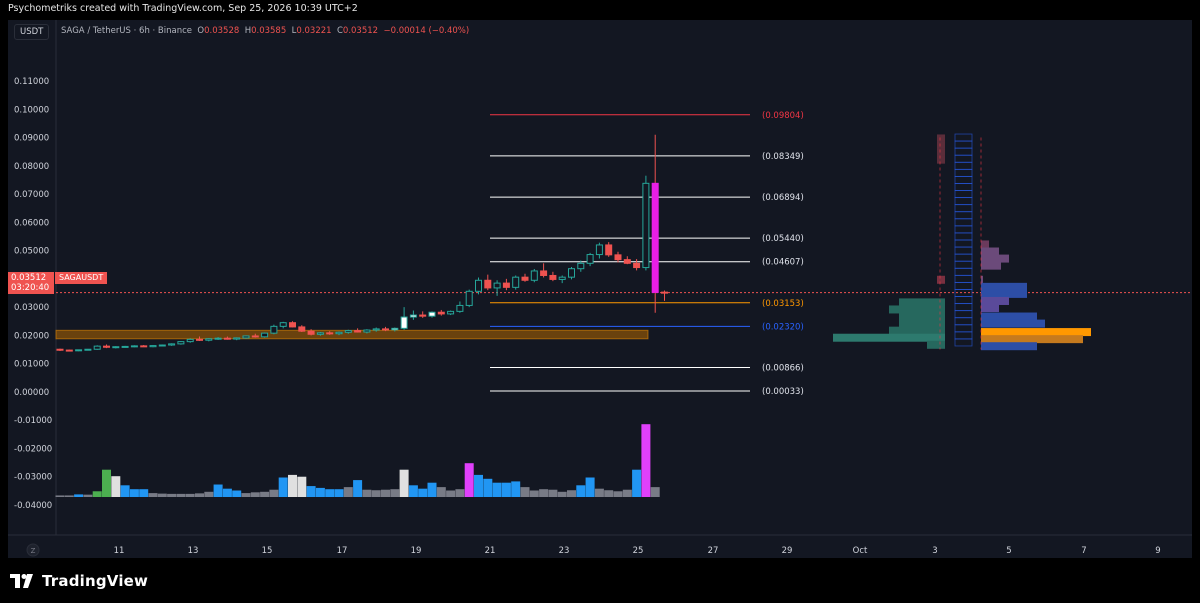  What do you see at coordinates (600, 580) in the screenshot?
I see `bottom-bar: TradingView` at bounding box center [600, 580].